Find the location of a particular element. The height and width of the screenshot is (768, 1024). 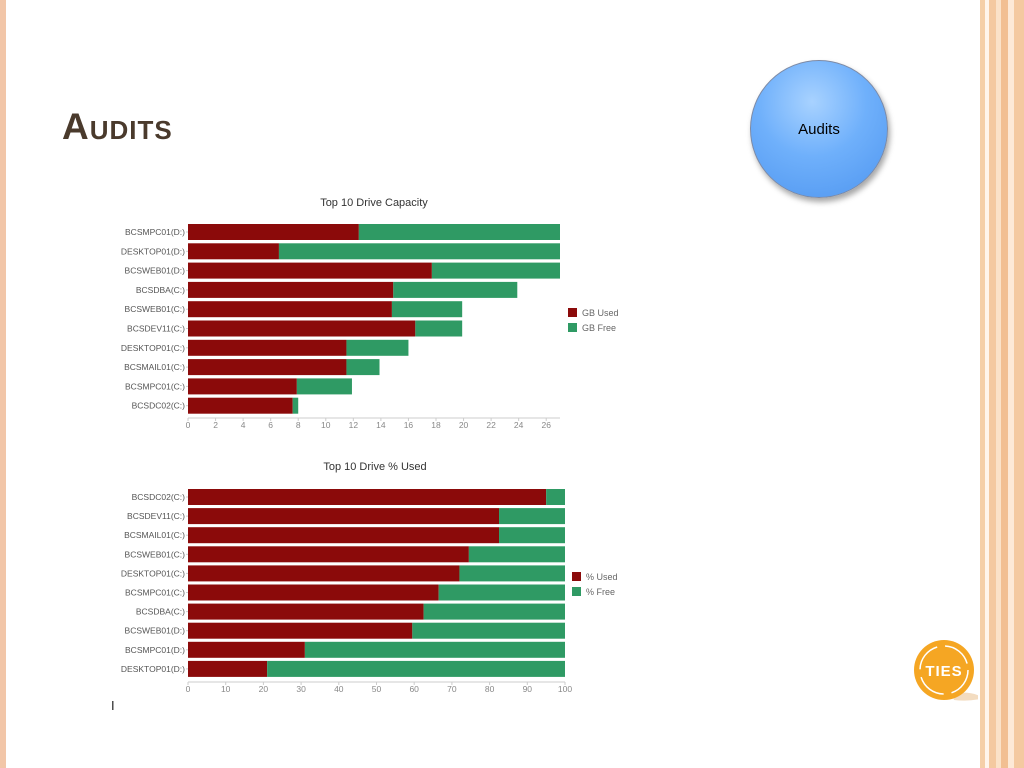

x-tick-label: 14 is located at coordinates (381, 425).